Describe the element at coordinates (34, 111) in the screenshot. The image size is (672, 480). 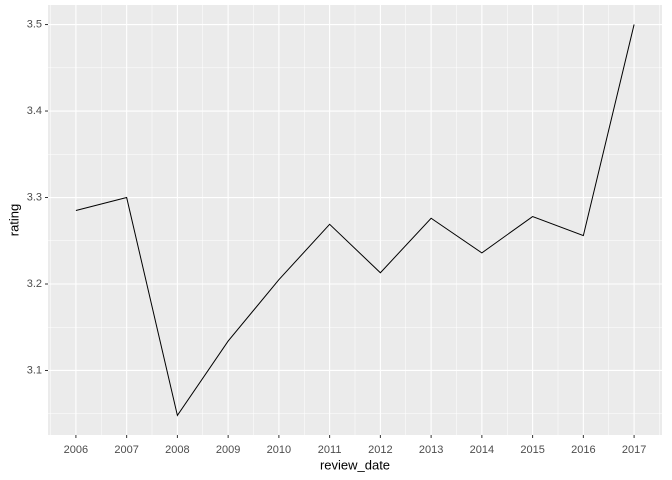
I see `y-tick-label: 3.4` at that location.